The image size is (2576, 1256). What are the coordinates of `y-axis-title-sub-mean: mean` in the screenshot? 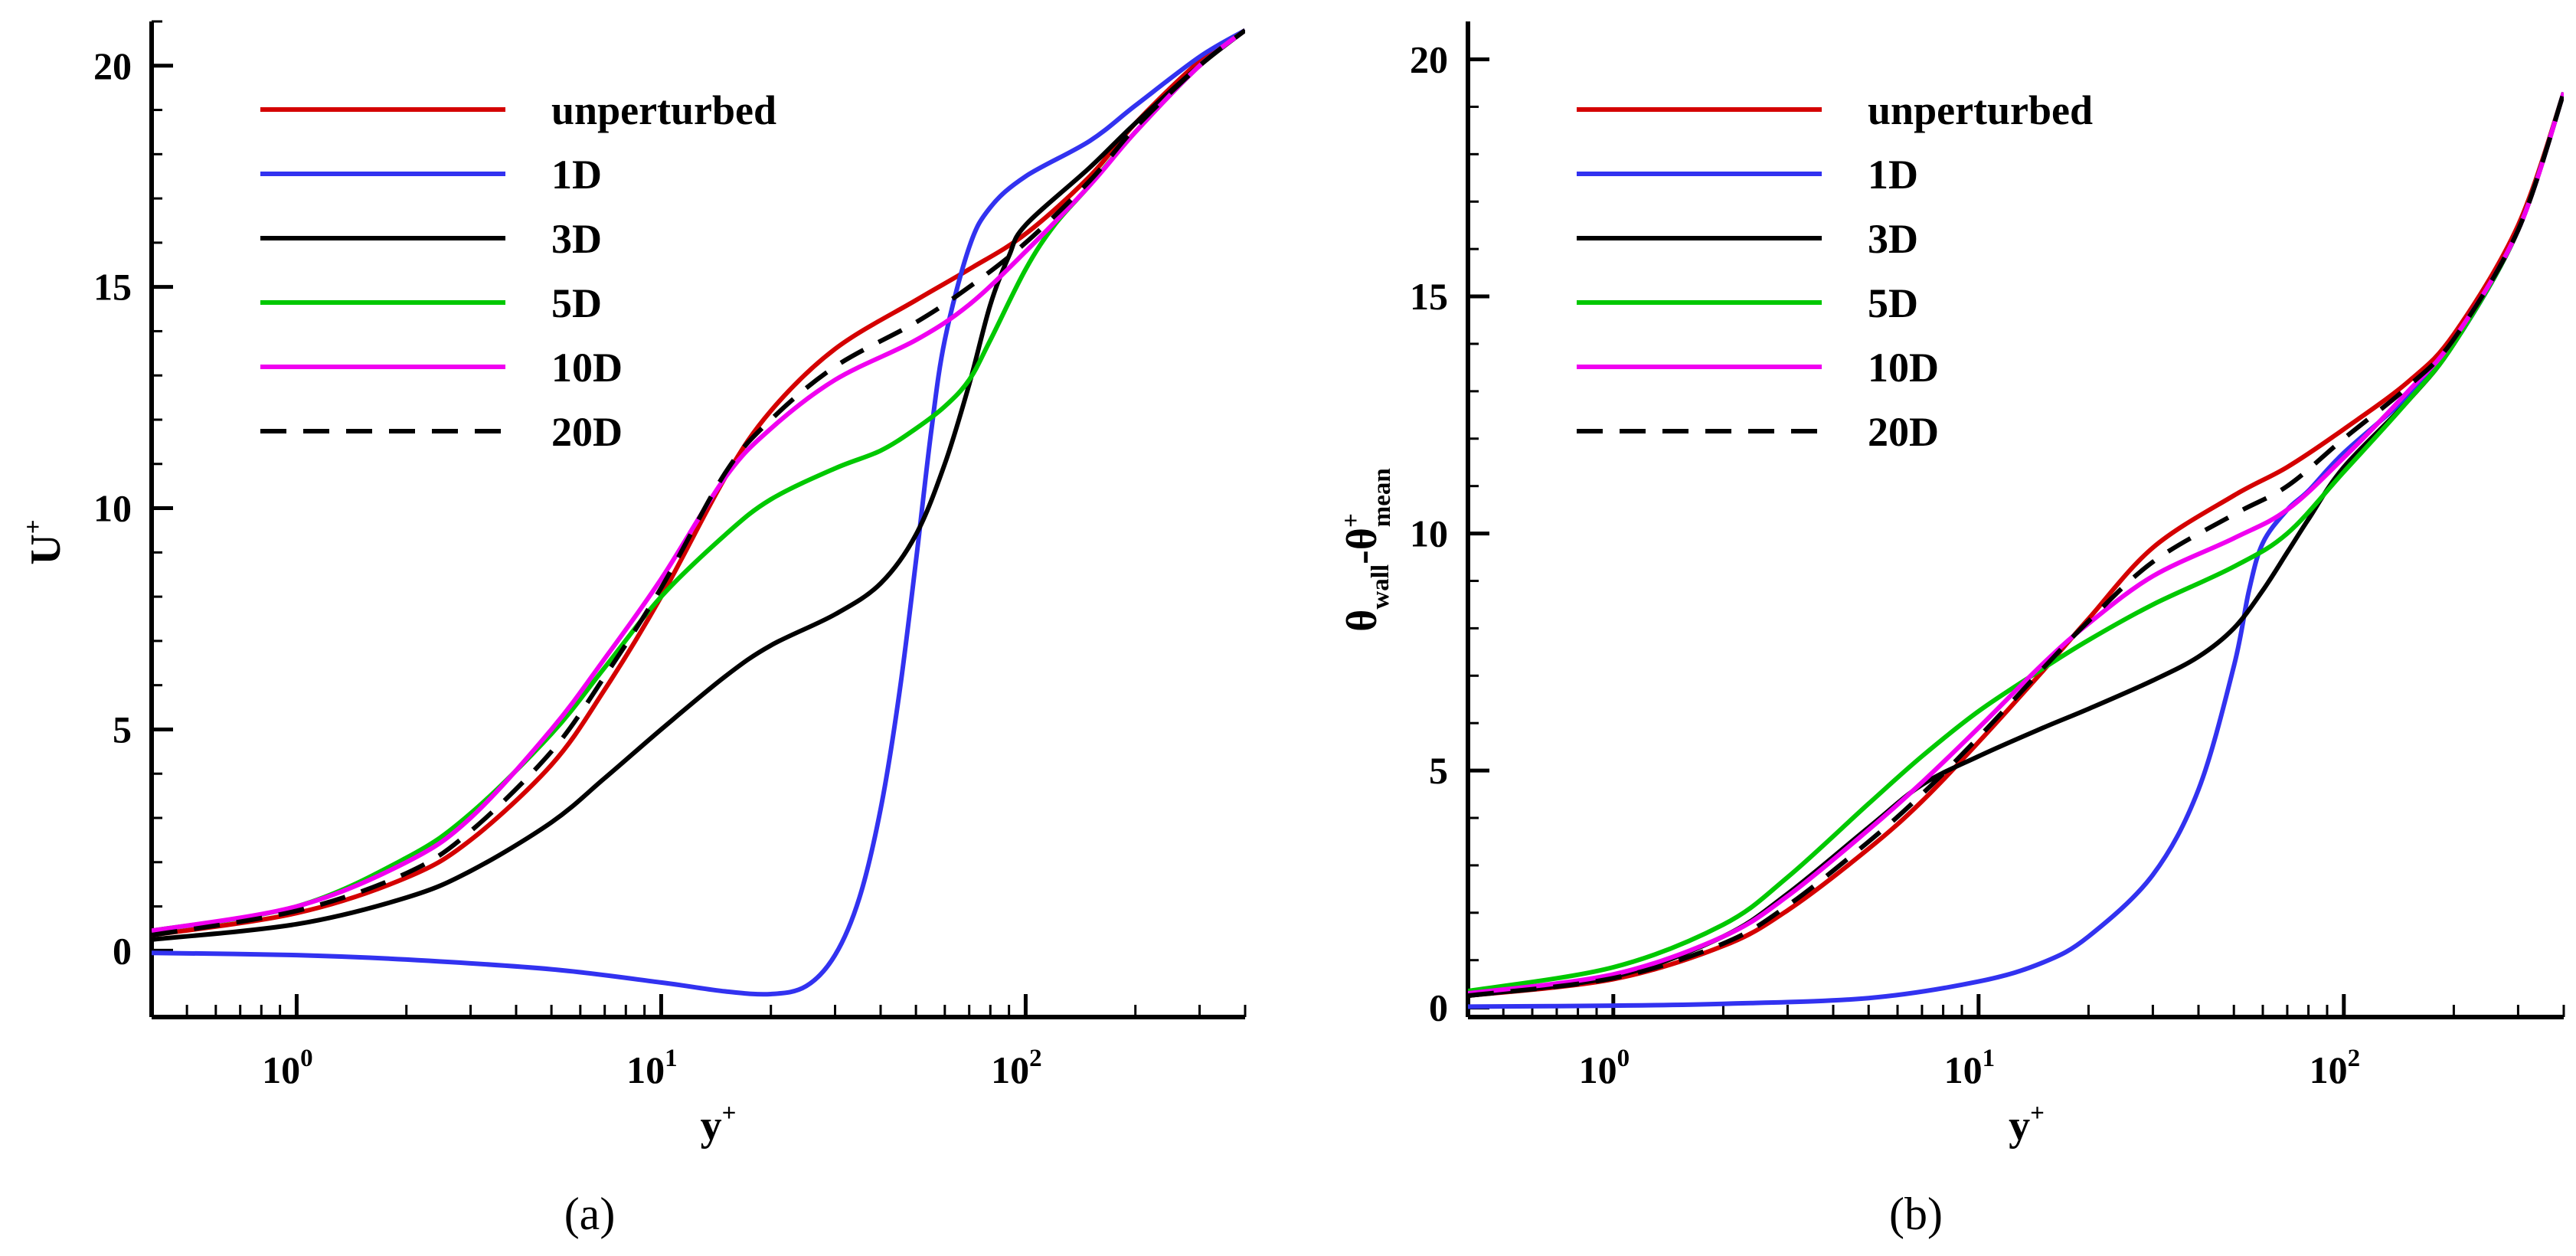 It's located at (1382, 497).